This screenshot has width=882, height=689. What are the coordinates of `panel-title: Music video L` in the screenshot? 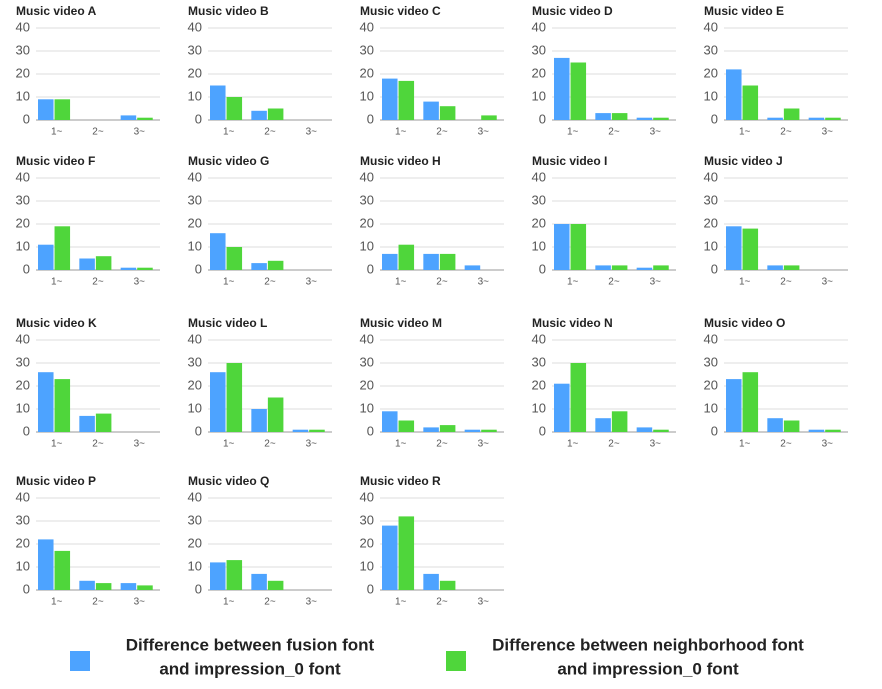 It's located at (227, 323).